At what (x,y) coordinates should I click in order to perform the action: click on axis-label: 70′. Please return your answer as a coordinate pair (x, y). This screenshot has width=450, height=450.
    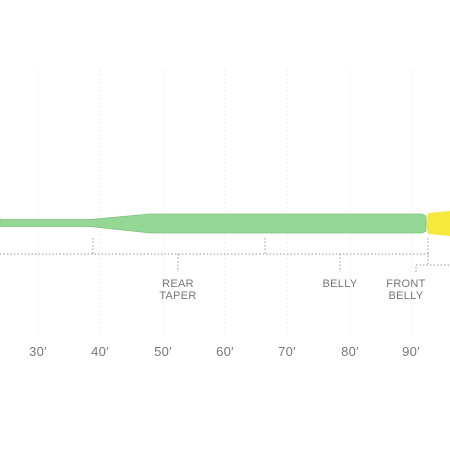
    Looking at the image, I should click on (287, 351).